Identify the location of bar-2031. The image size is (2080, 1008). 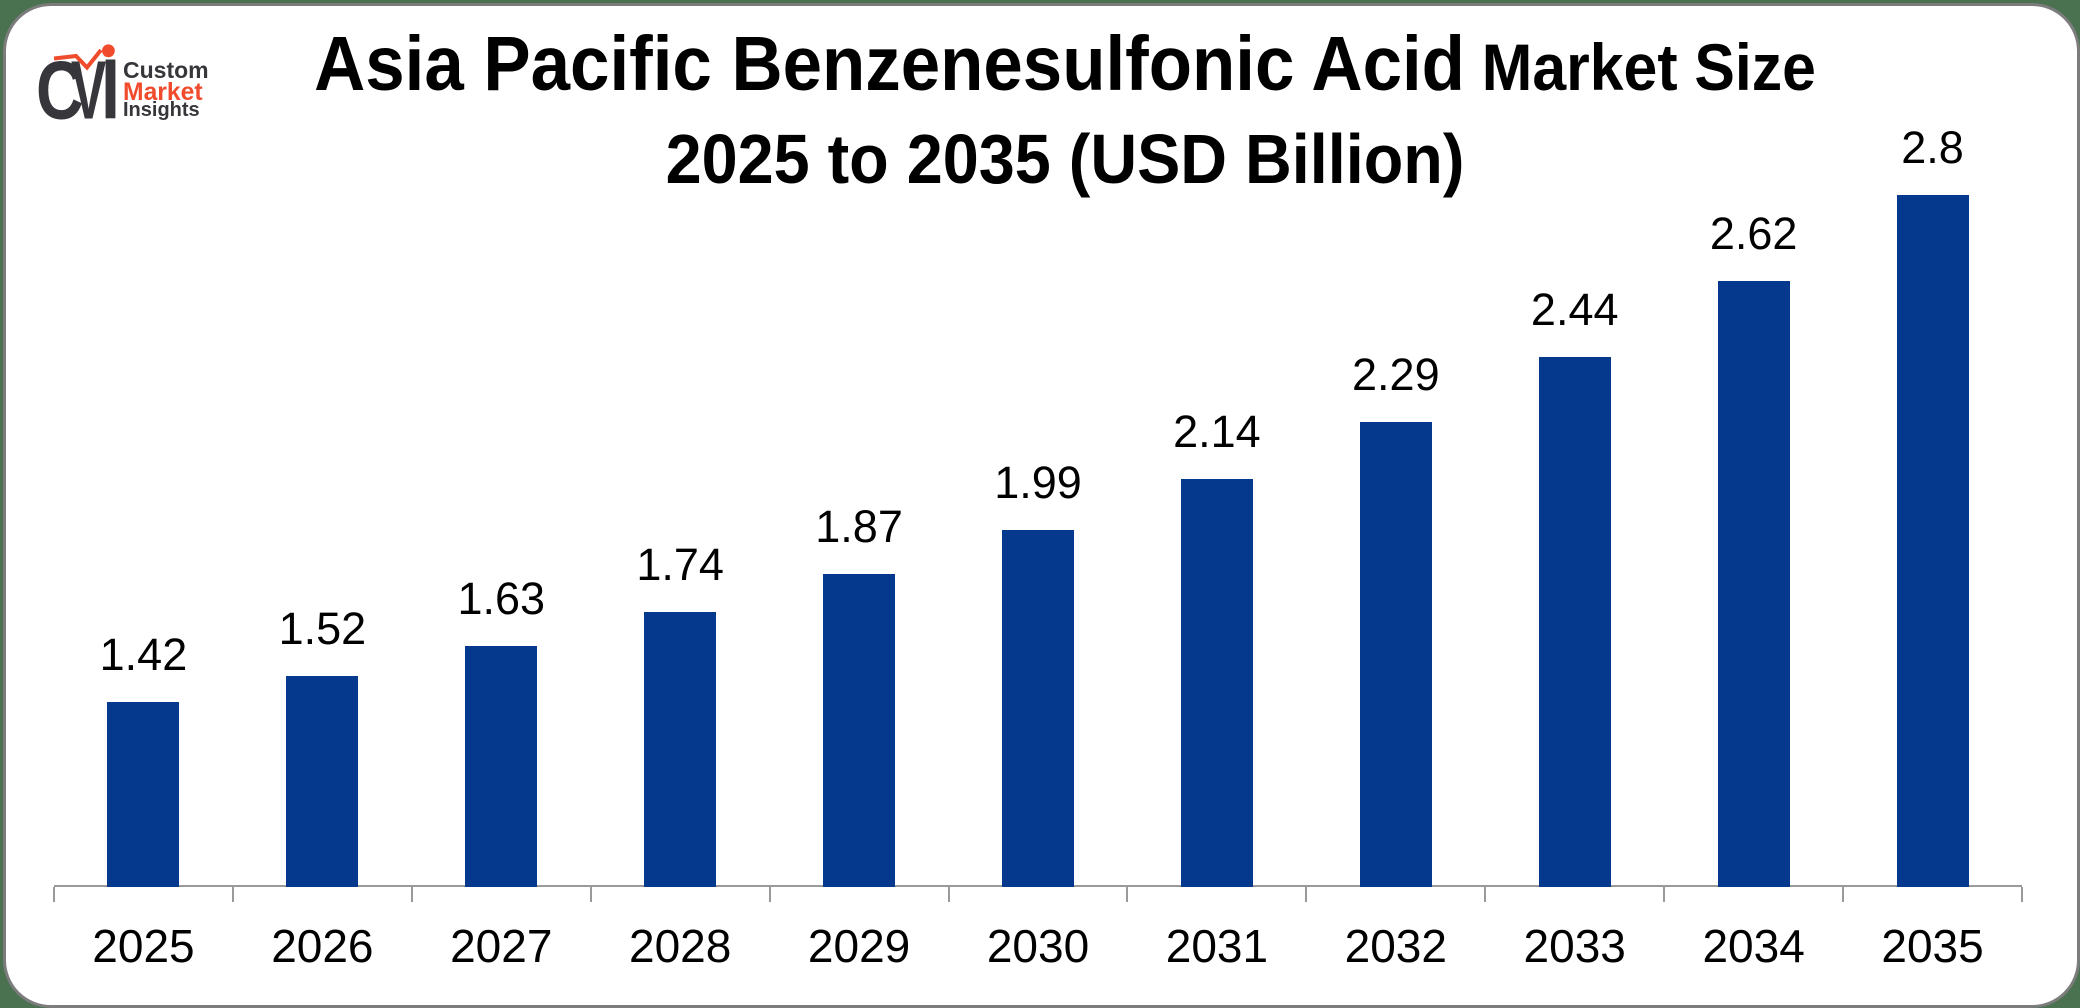
(1216, 683).